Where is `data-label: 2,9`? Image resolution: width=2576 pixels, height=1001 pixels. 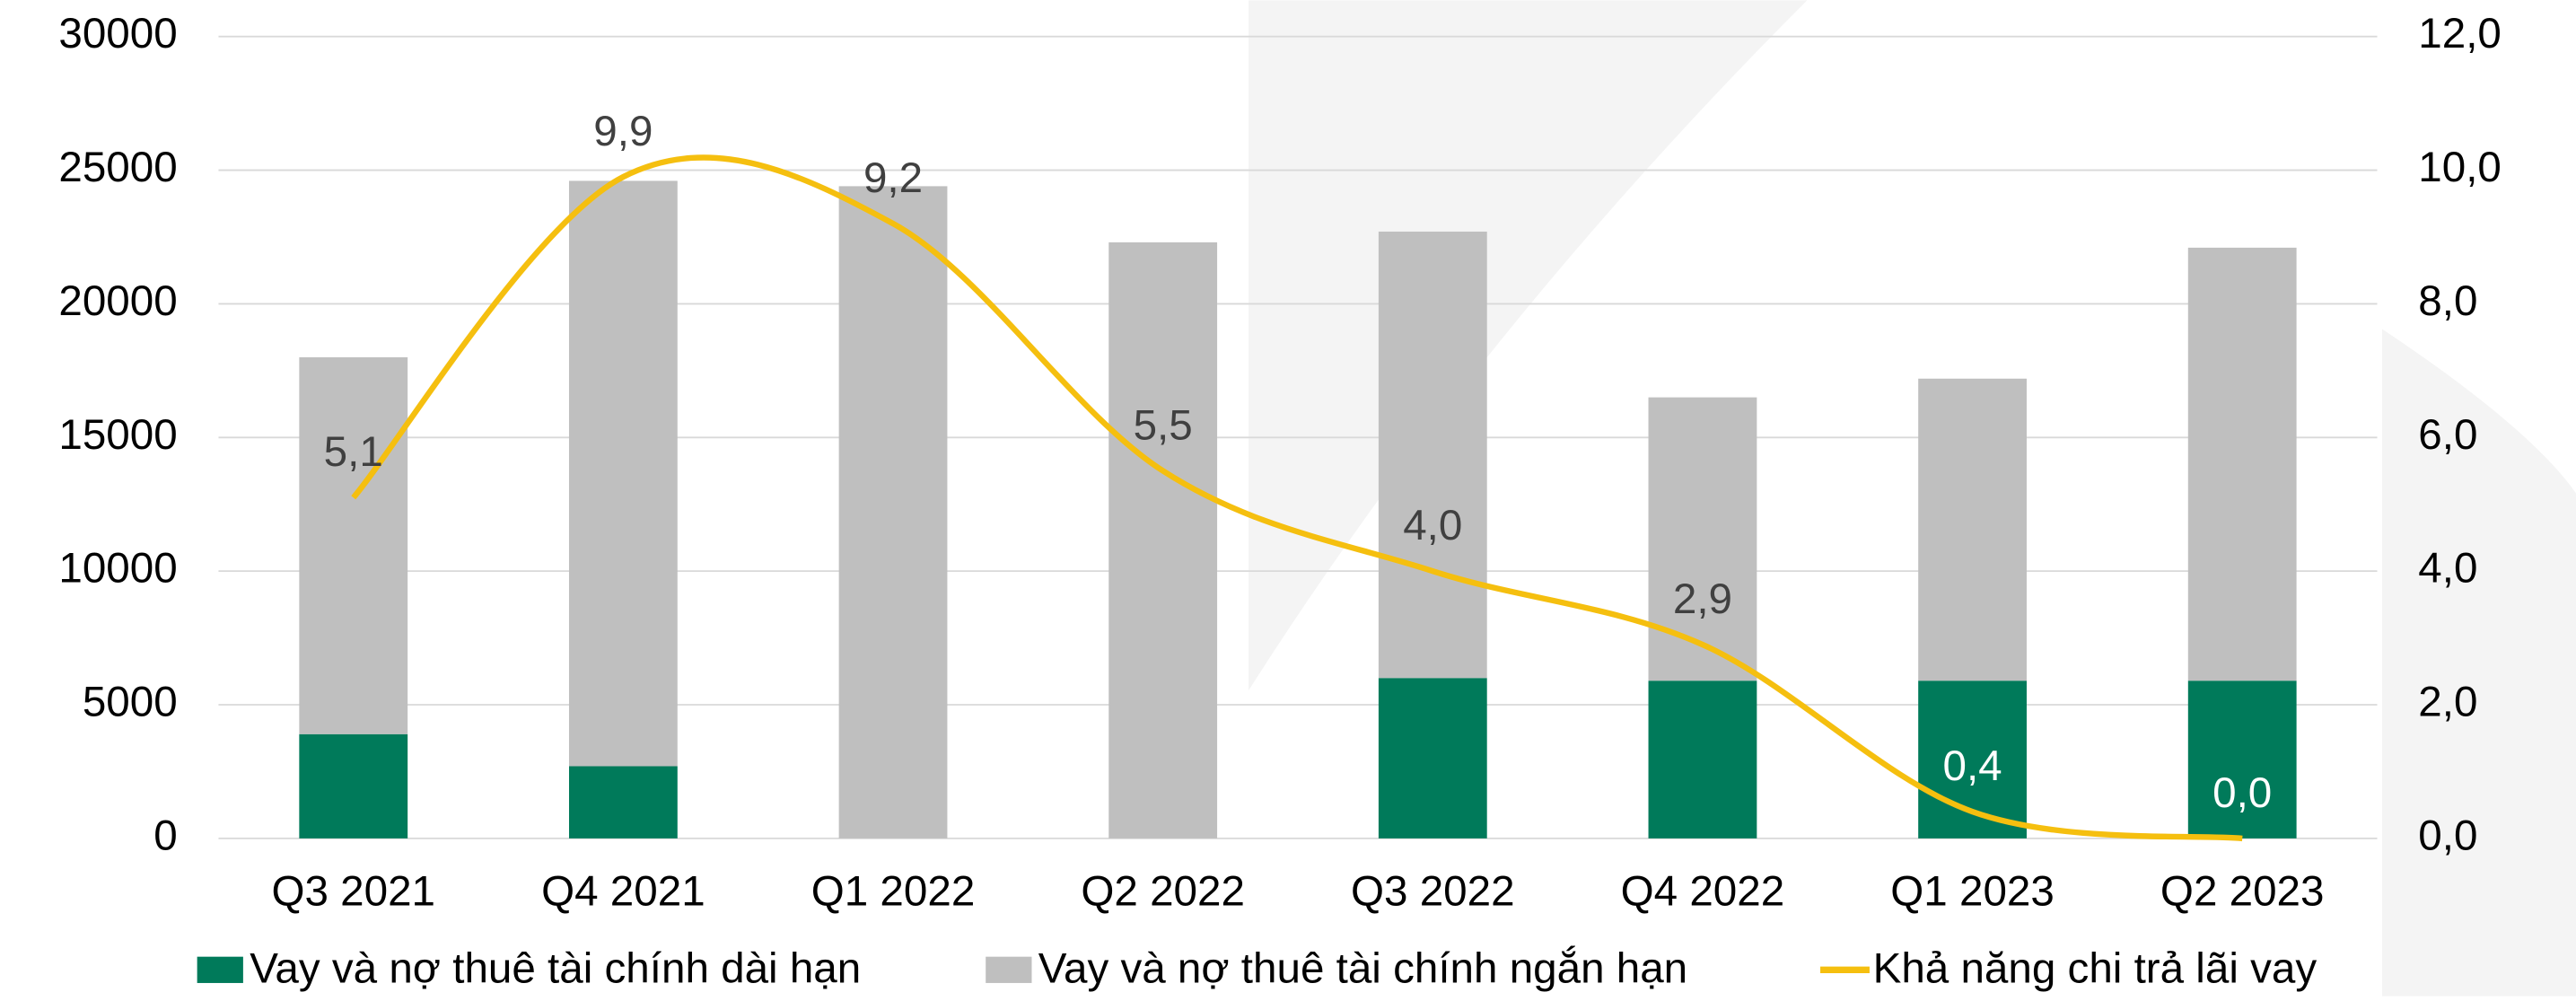
data-label: 2,9 is located at coordinates (1702, 599).